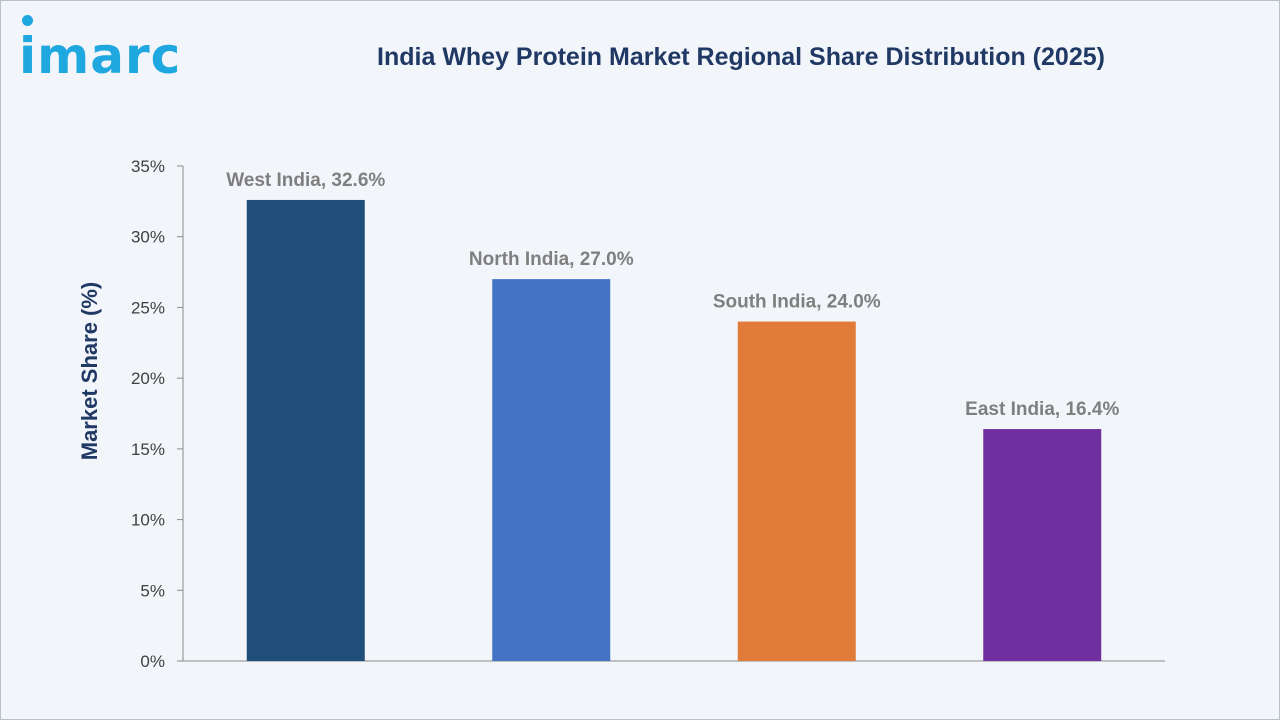 The height and width of the screenshot is (720, 1280). What do you see at coordinates (148, 449) in the screenshot?
I see `y-tick-label: 15%` at bounding box center [148, 449].